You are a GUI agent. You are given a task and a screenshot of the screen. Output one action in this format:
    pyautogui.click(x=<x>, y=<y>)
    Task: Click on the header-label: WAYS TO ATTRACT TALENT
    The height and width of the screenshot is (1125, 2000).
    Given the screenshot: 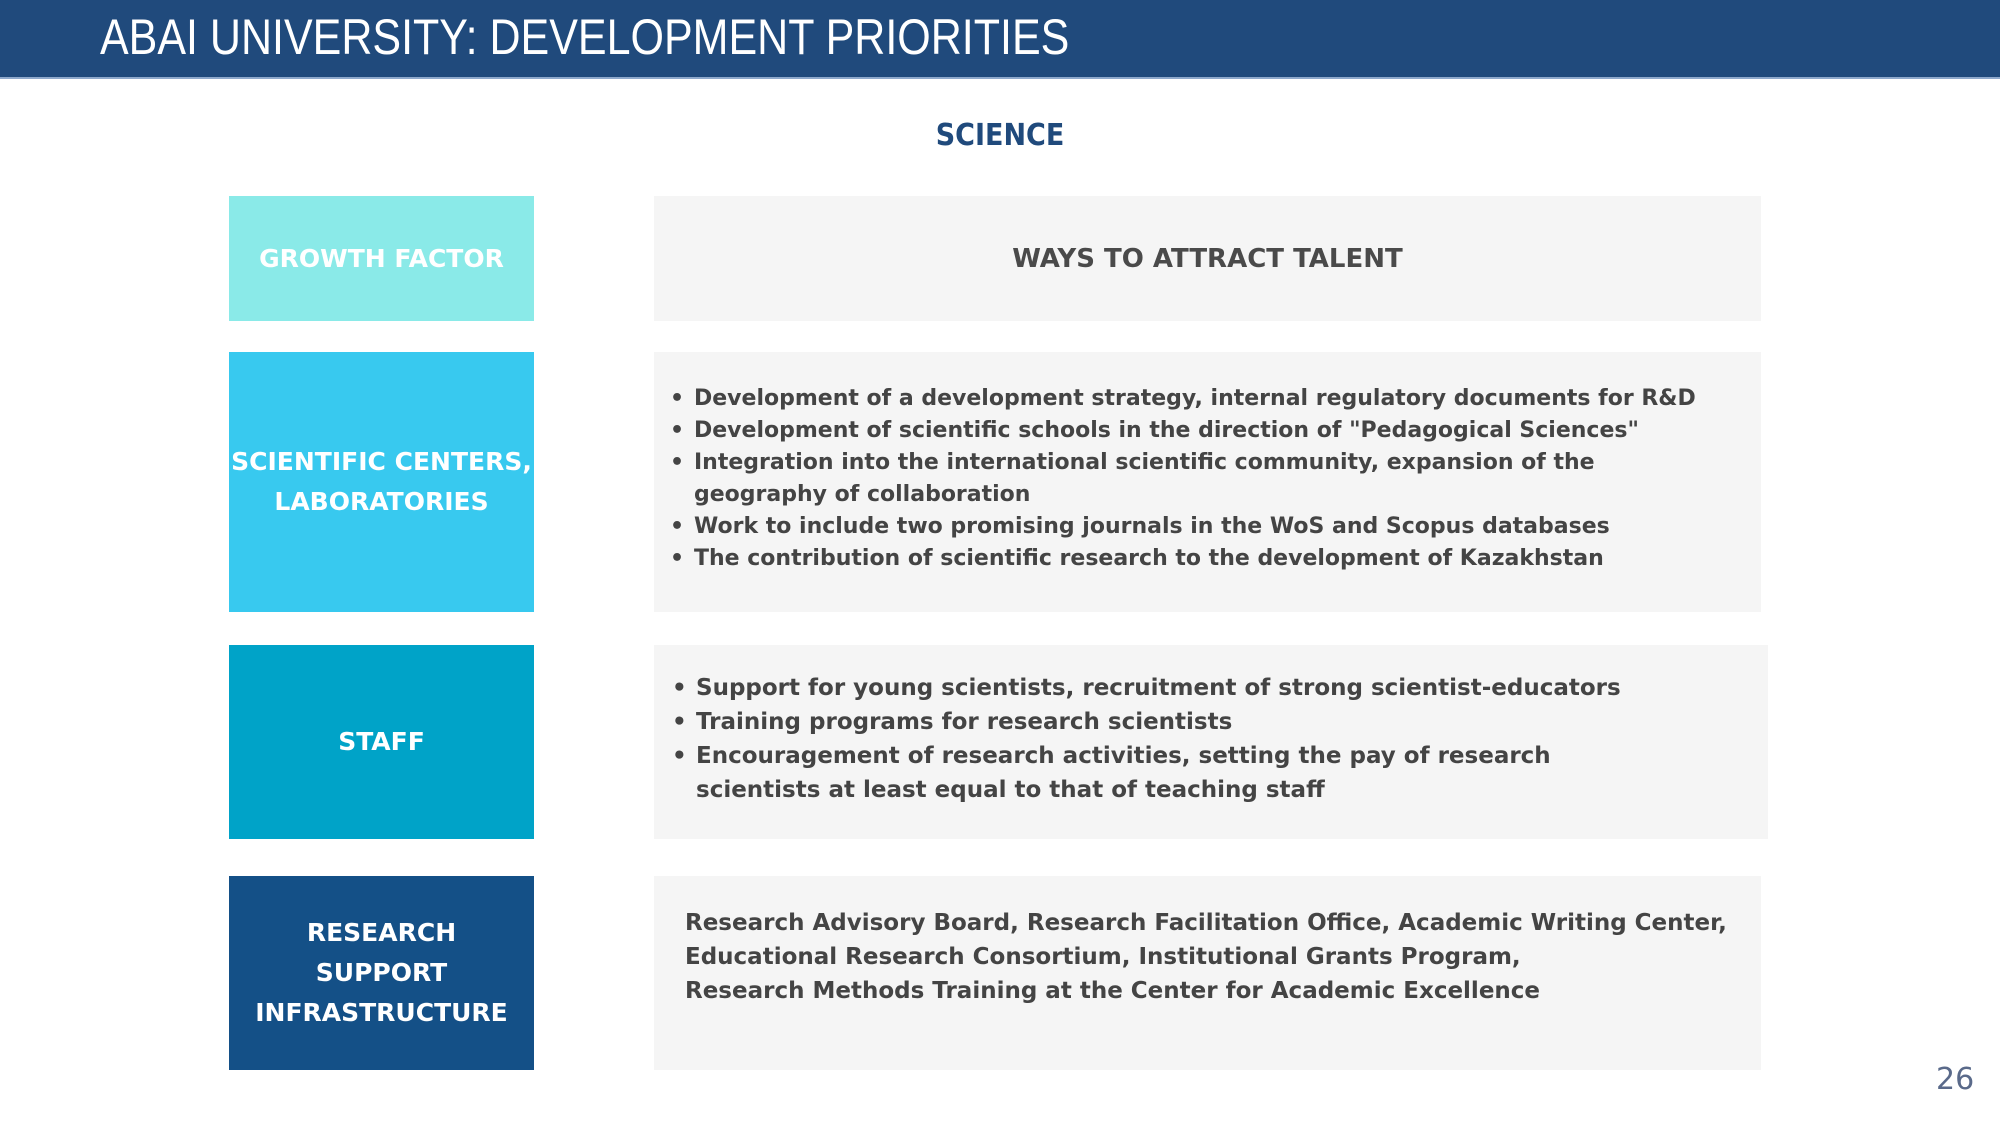 What is the action you would take?
    pyautogui.click(x=1207, y=258)
    